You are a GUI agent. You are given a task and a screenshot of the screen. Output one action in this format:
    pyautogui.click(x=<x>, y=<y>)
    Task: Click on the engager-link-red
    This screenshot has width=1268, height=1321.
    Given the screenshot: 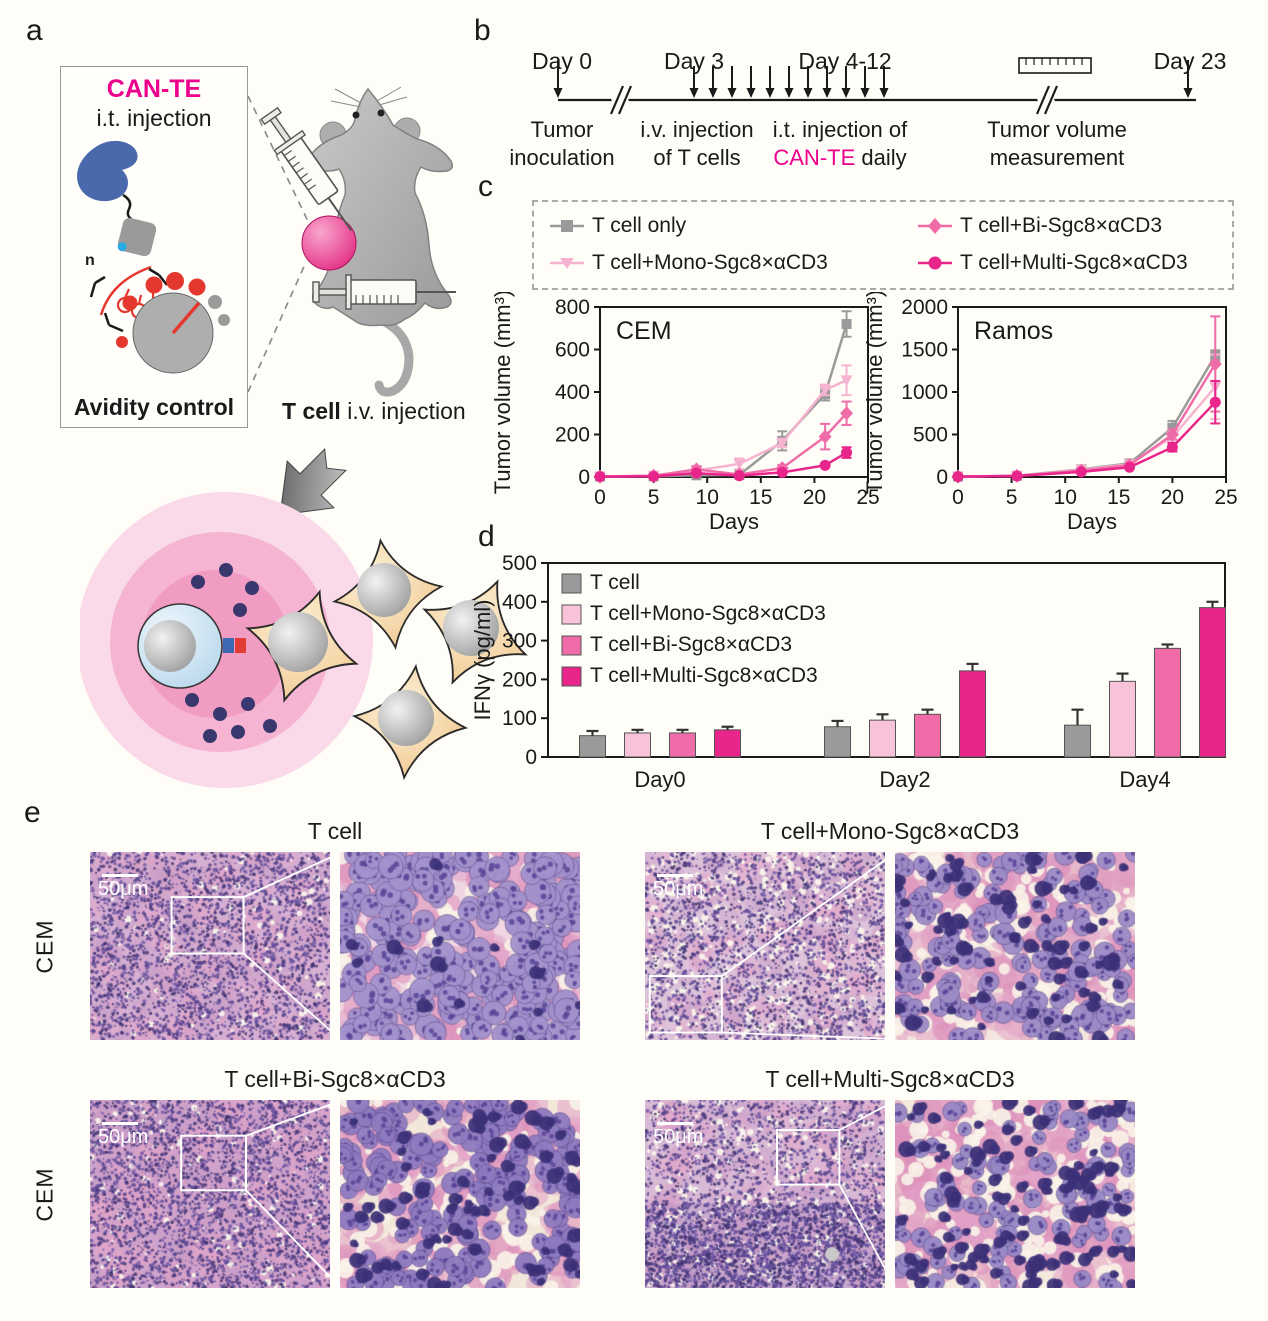 What is the action you would take?
    pyautogui.click(x=240, y=645)
    